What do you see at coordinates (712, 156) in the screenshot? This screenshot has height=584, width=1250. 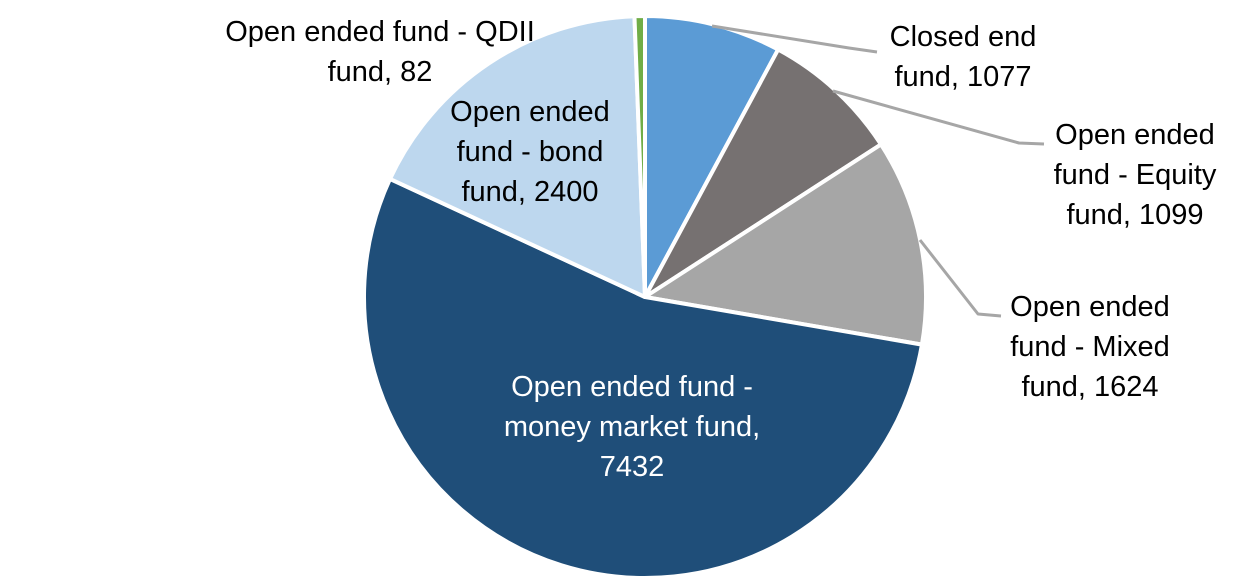 I see `pie-slice-closed-end-fund` at bounding box center [712, 156].